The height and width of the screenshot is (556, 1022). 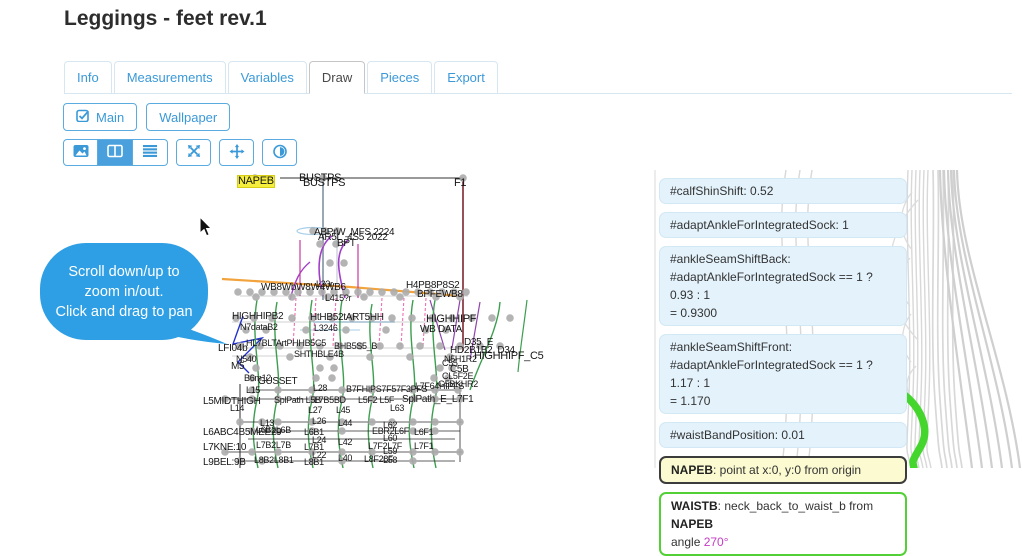 I want to click on canvas-label: L28, so click(x=320, y=388).